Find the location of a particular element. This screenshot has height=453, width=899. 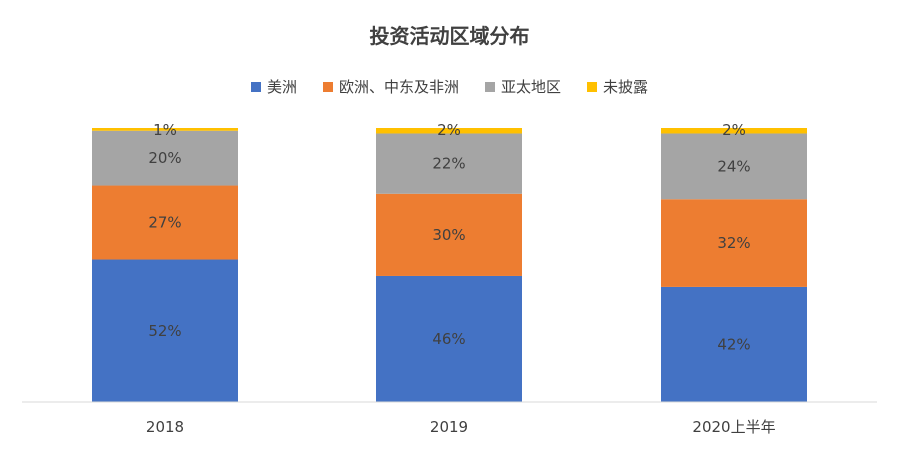

chart-legend: 美洲 欧洲、中东及非洲 亚太地区 未披露 is located at coordinates (449, 86).